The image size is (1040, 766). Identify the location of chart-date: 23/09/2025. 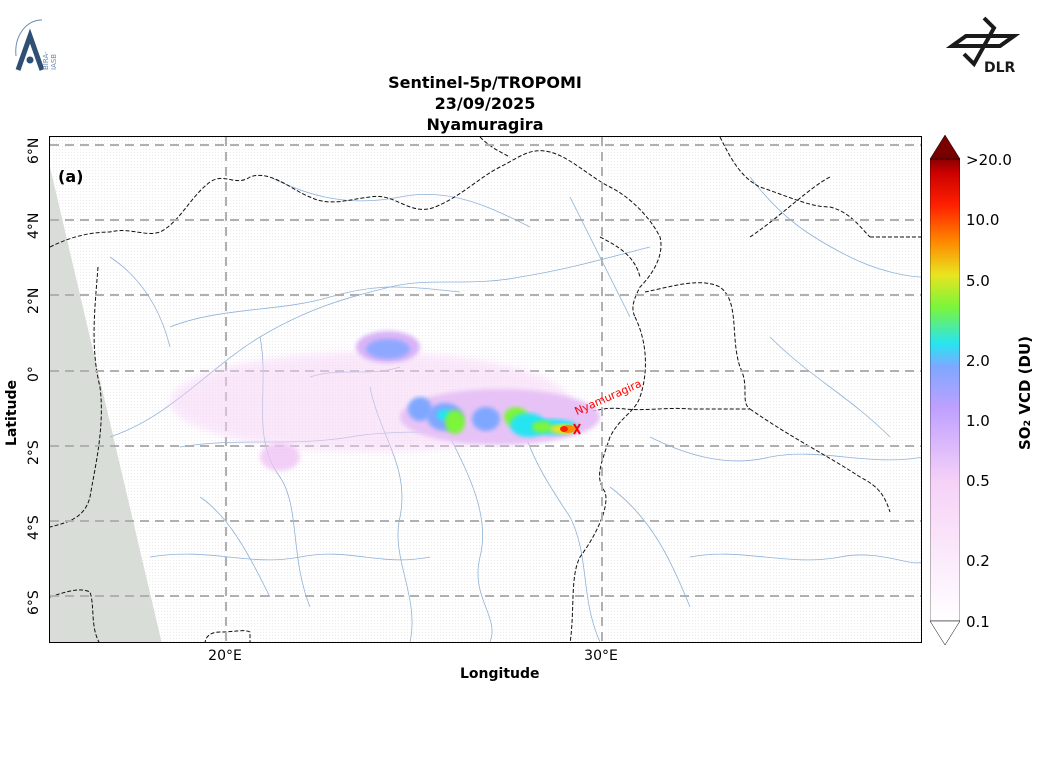
(485, 103).